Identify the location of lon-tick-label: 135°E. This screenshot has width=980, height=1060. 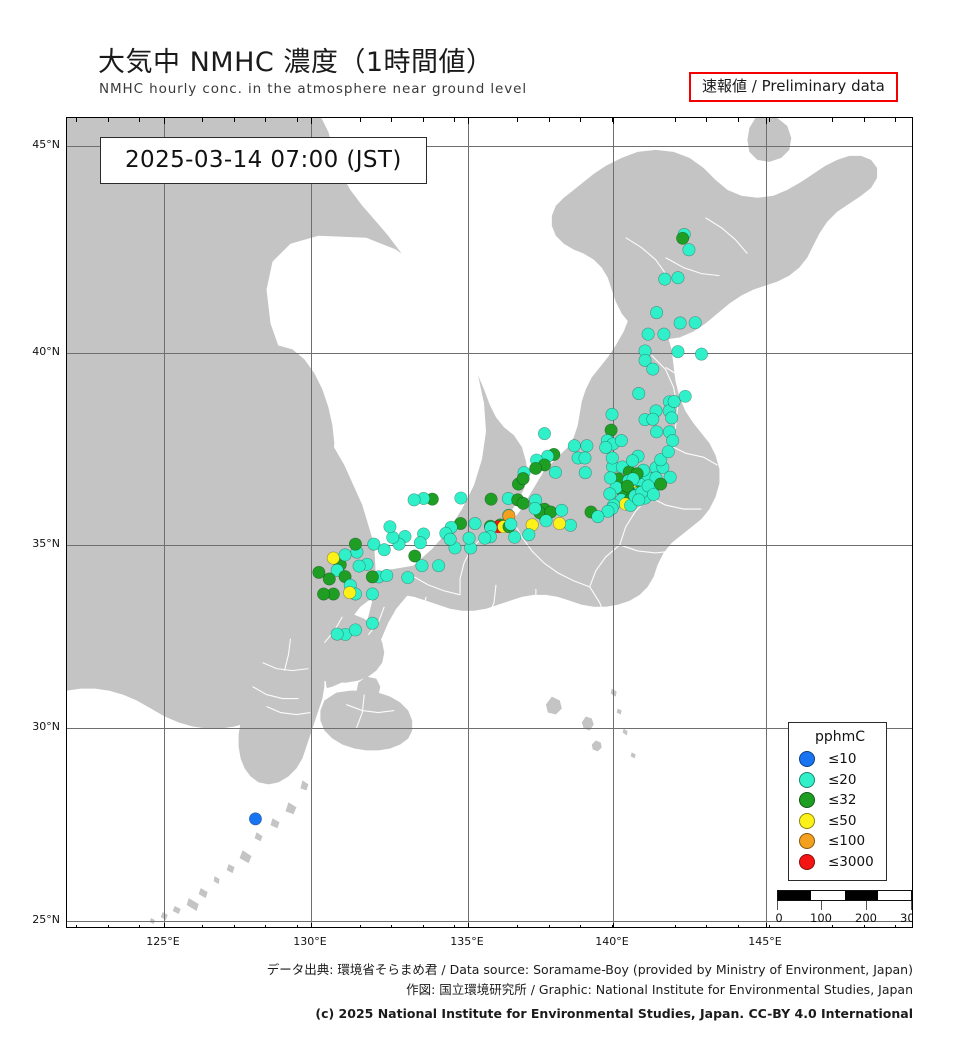
(467, 941).